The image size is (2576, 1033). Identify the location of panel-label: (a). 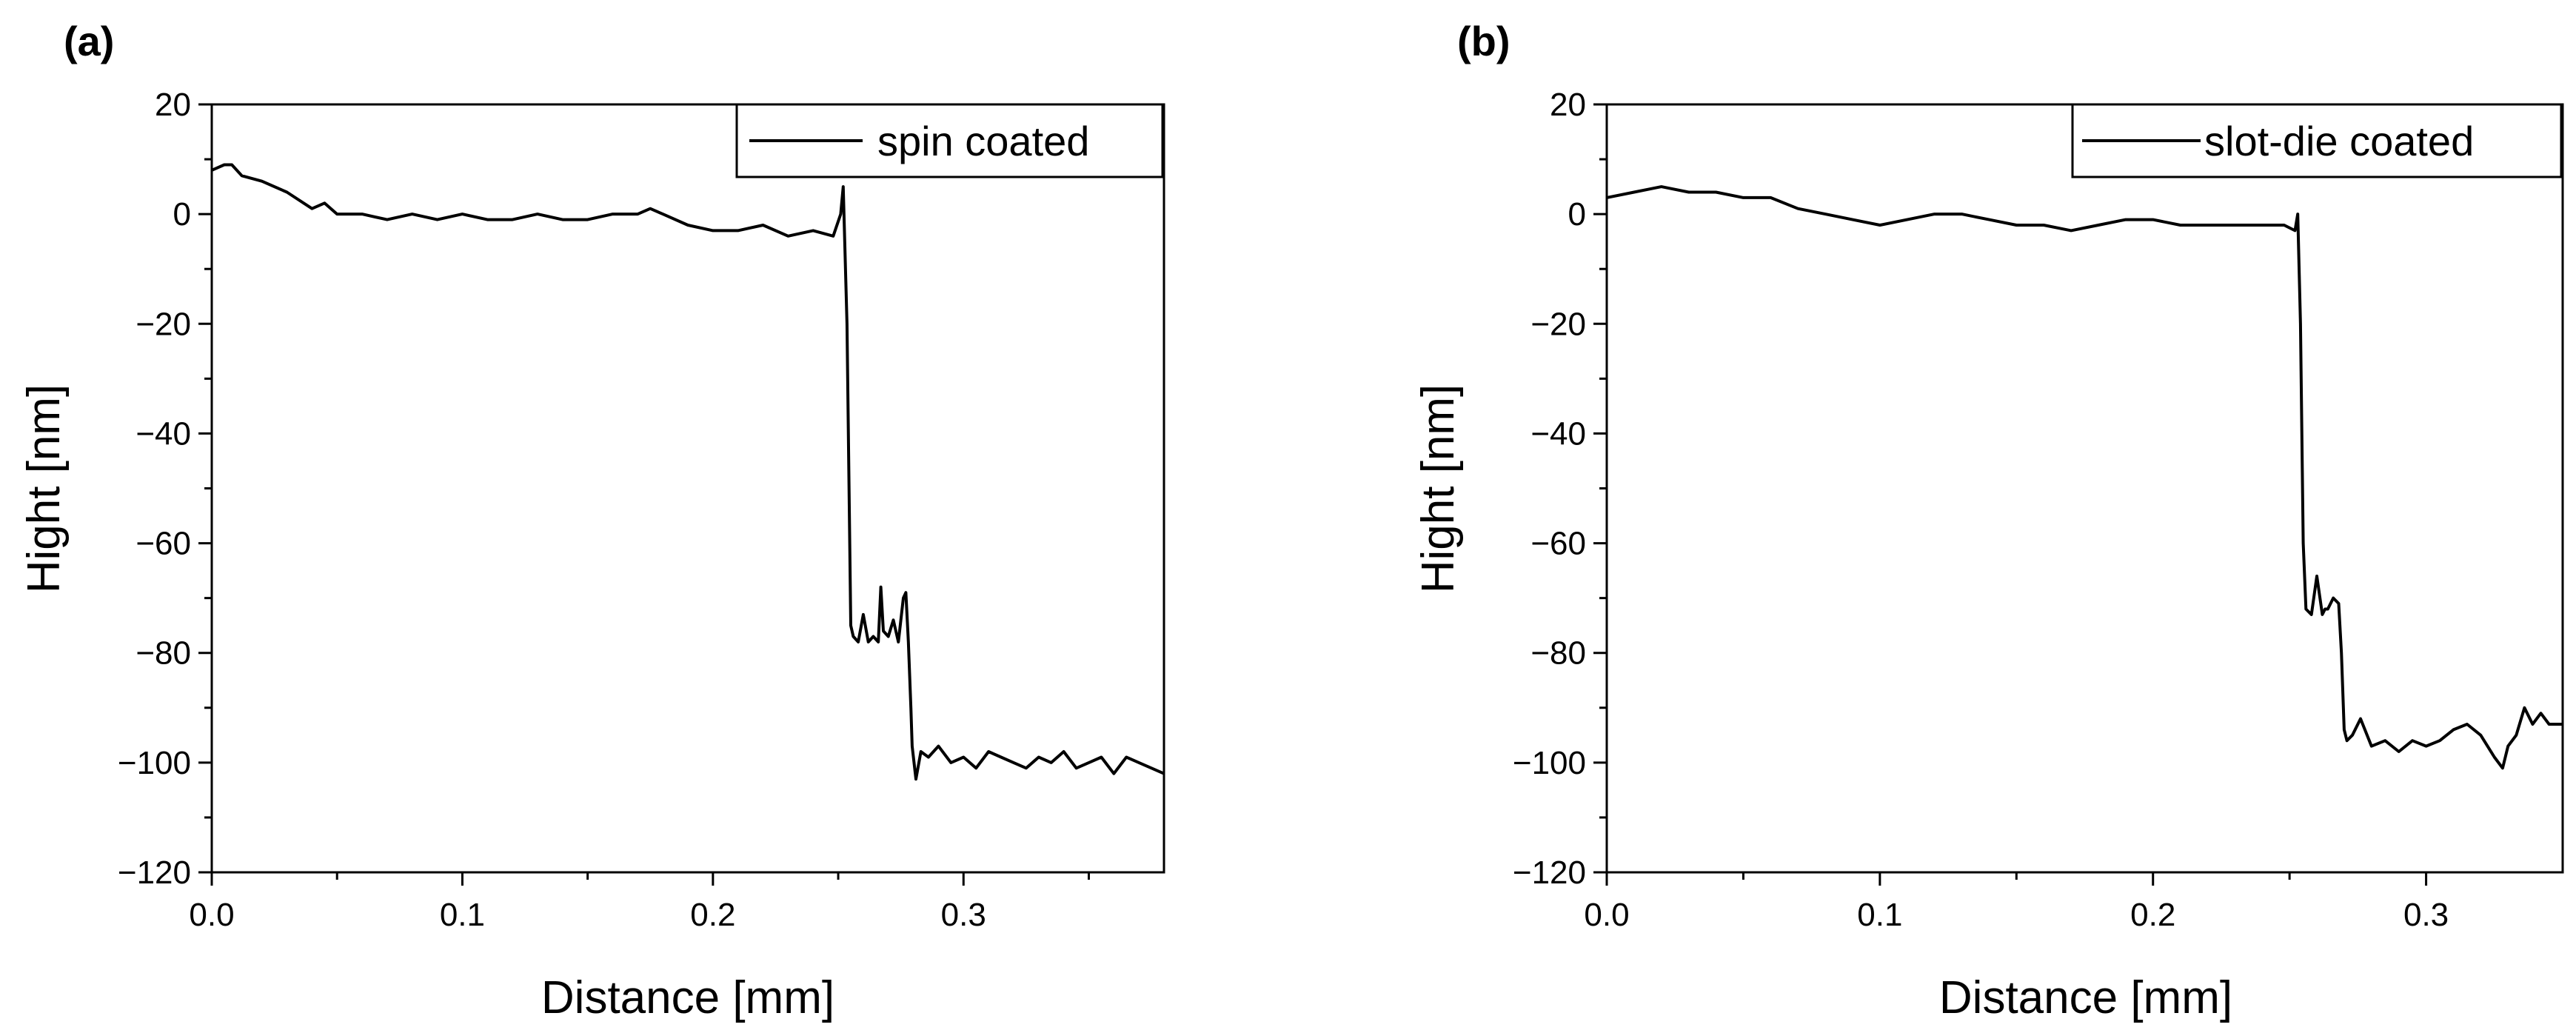
(89, 41).